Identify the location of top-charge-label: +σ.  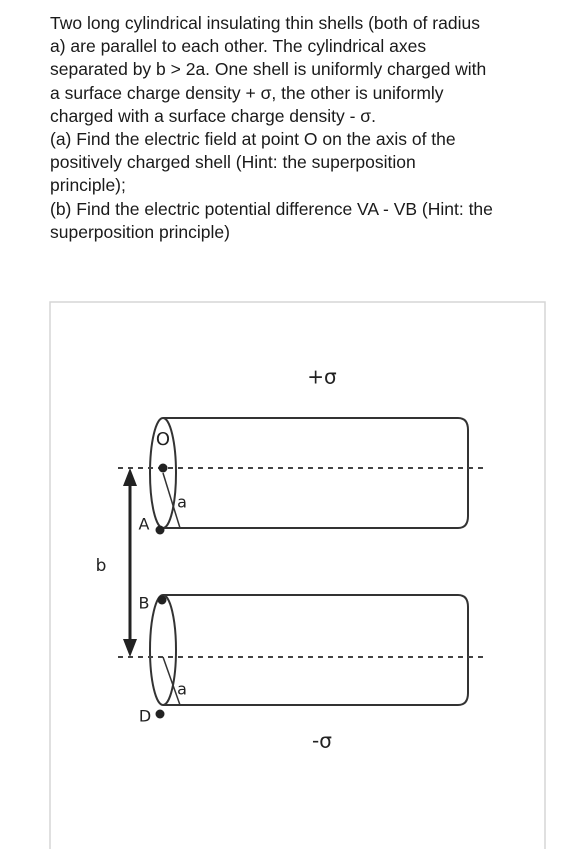
(322, 377).